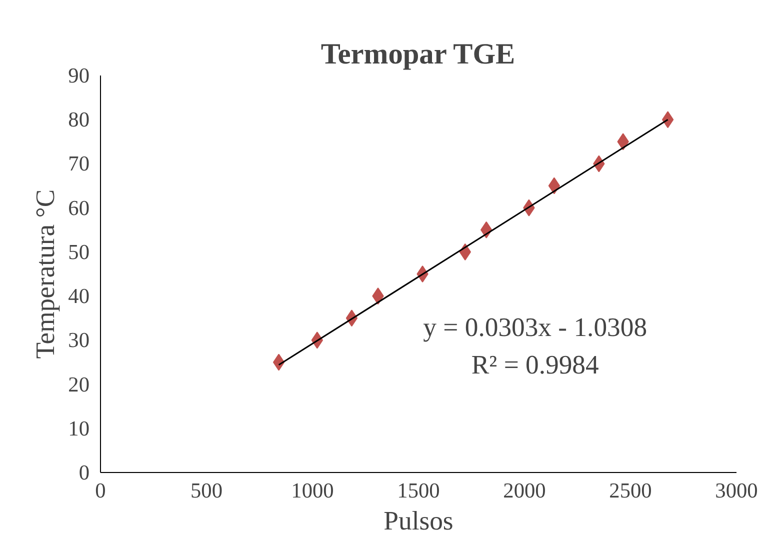 This screenshot has width=771, height=552. Describe the element at coordinates (419, 521) in the screenshot. I see `x-axis-title: Pulsos` at that location.